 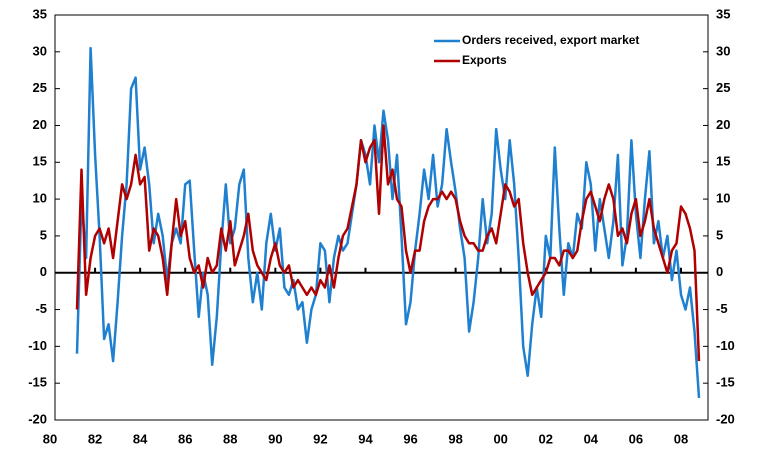 I want to click on y2-tick-label: -15, so click(x=725, y=382).